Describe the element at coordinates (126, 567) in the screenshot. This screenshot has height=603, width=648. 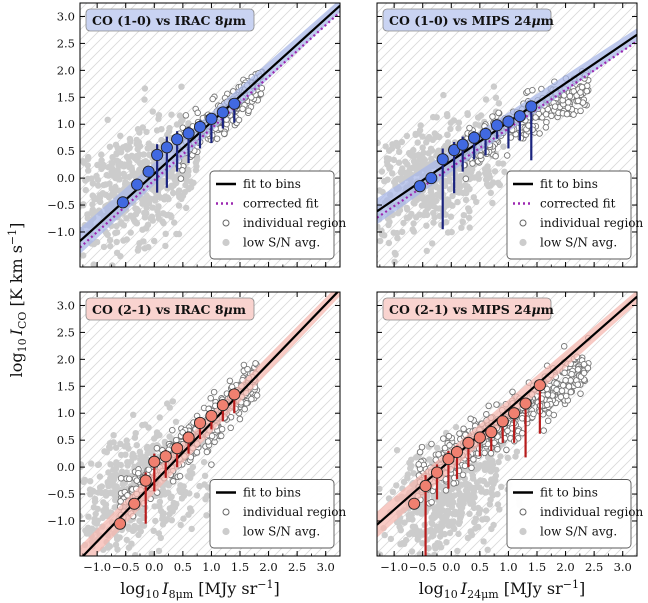
I see `x-tick-label: −0.5` at that location.